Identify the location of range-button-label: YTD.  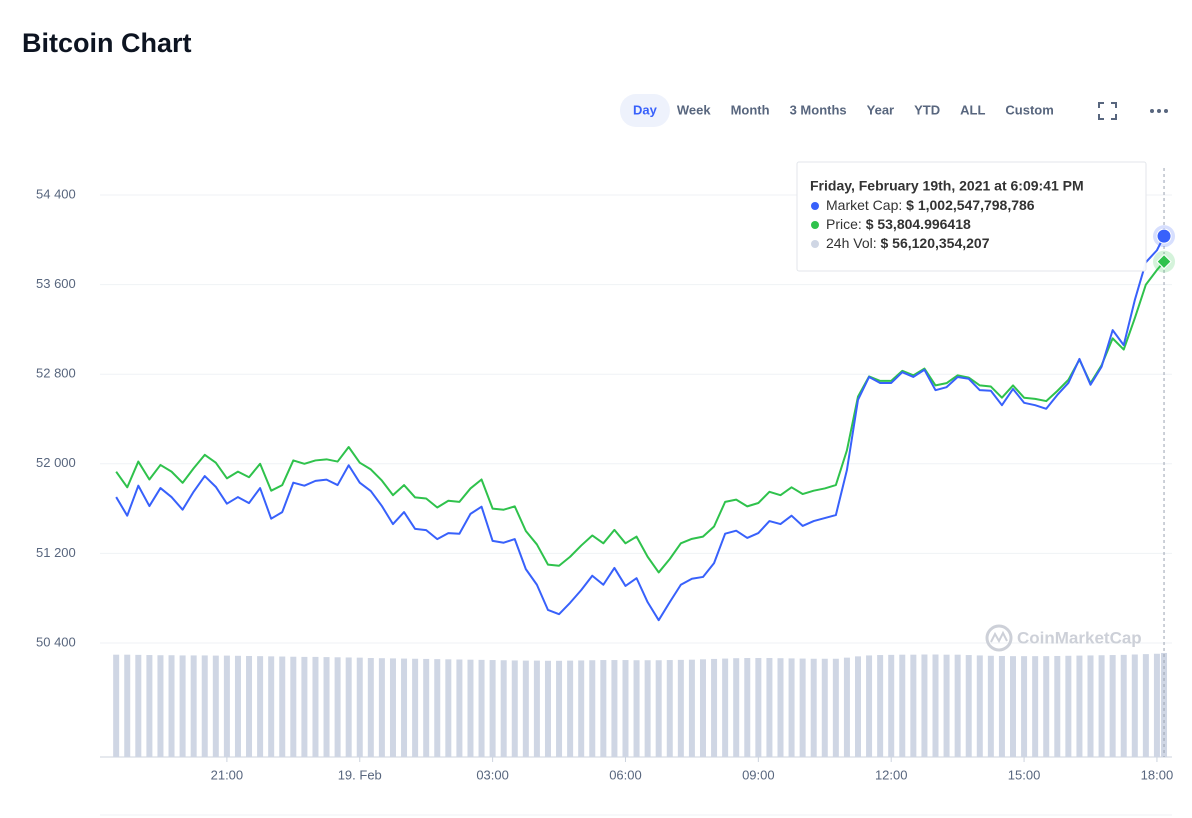
(927, 109).